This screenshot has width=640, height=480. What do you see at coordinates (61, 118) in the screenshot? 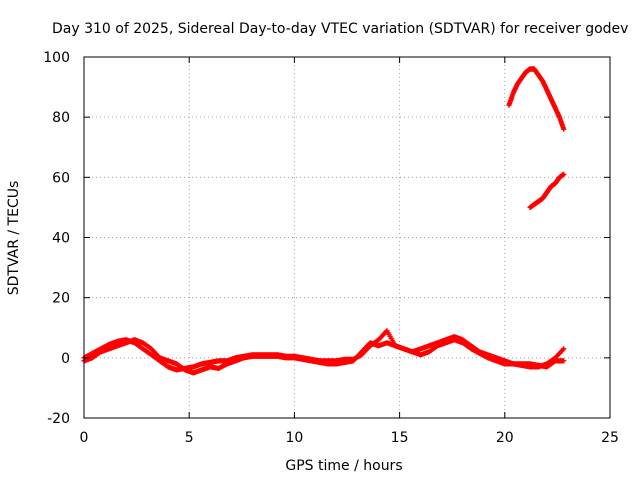
I see `y-tick-label: 80` at bounding box center [61, 118].